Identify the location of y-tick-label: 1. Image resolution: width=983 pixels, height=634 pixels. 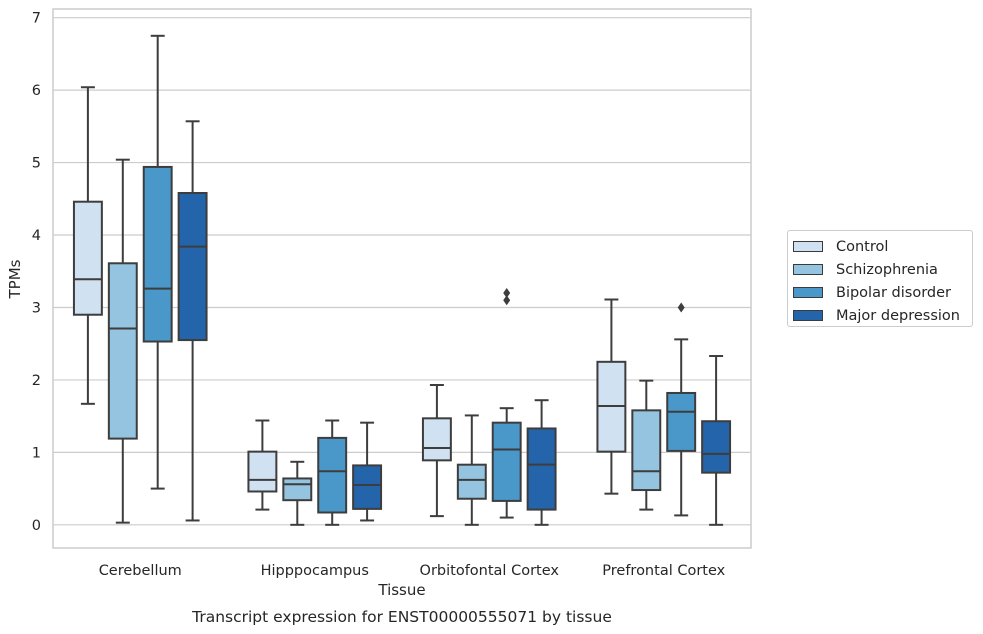
(36, 453).